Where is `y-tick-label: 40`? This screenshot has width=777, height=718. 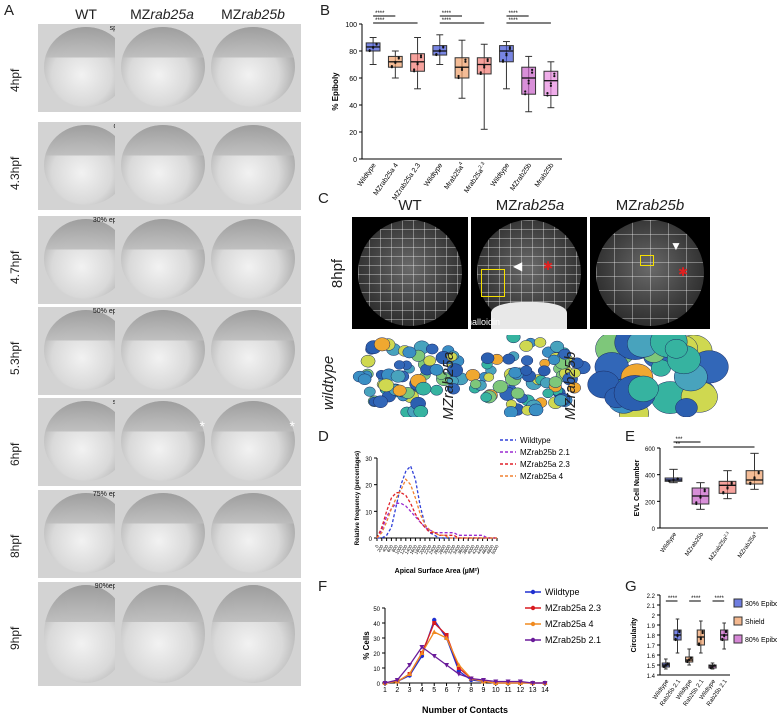 y-tick-label: 40 is located at coordinates (376, 625).